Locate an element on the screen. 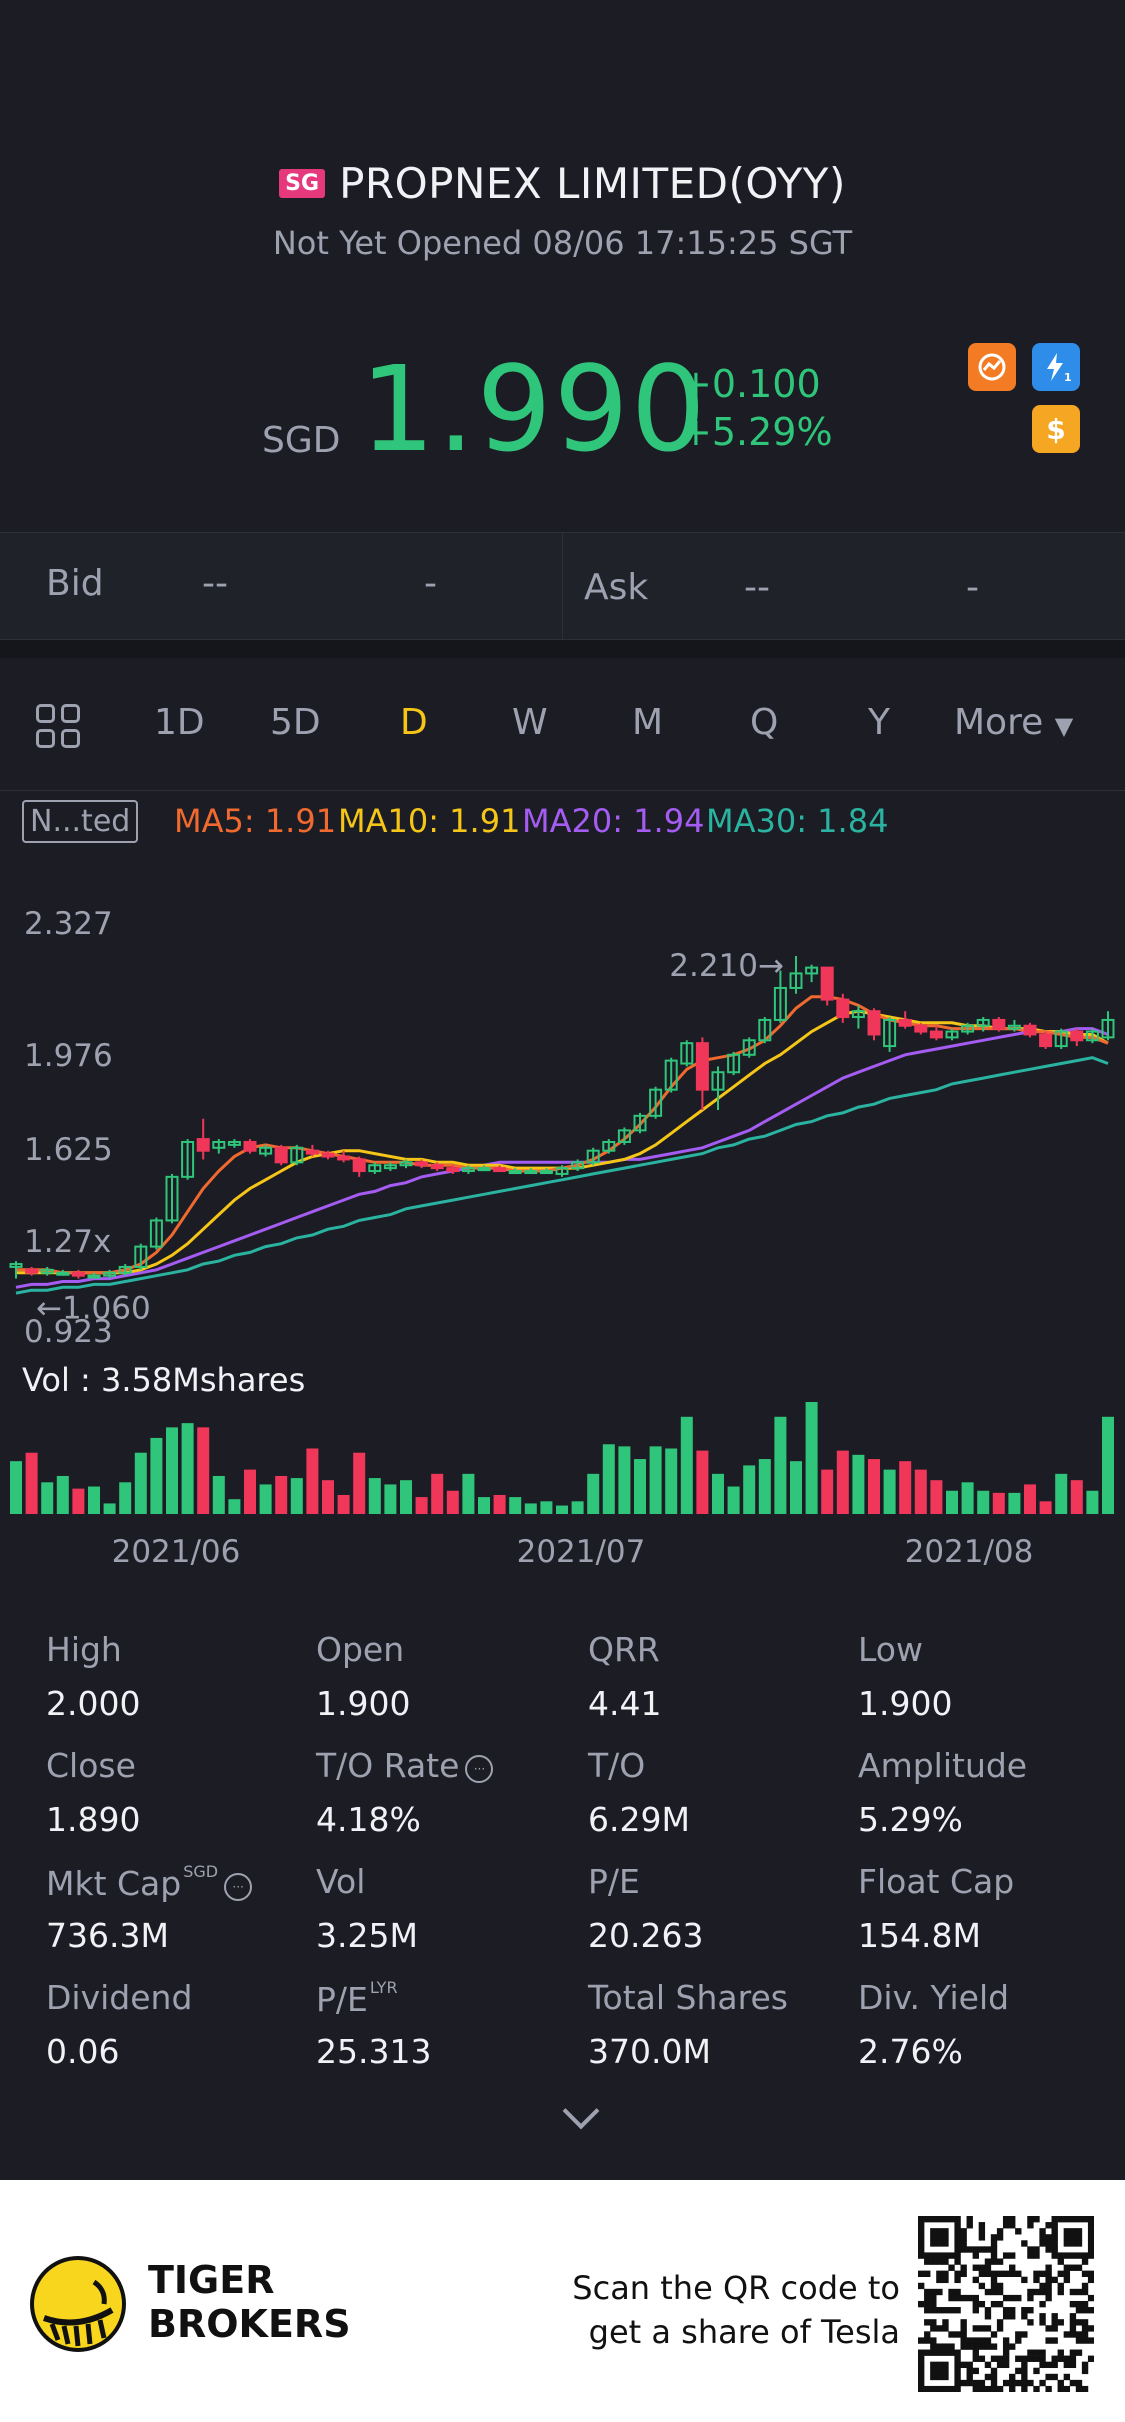 This screenshot has height=2422, width=1125. expand-chevron-icon is located at coordinates (581, 2111).